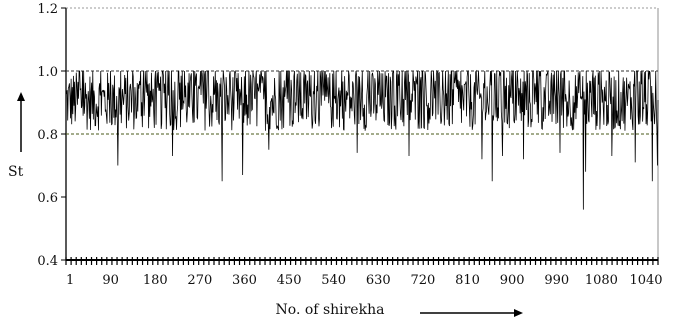 Image resolution: width=675 pixels, height=327 pixels. I want to click on x-tick-label: 540, so click(333, 280).